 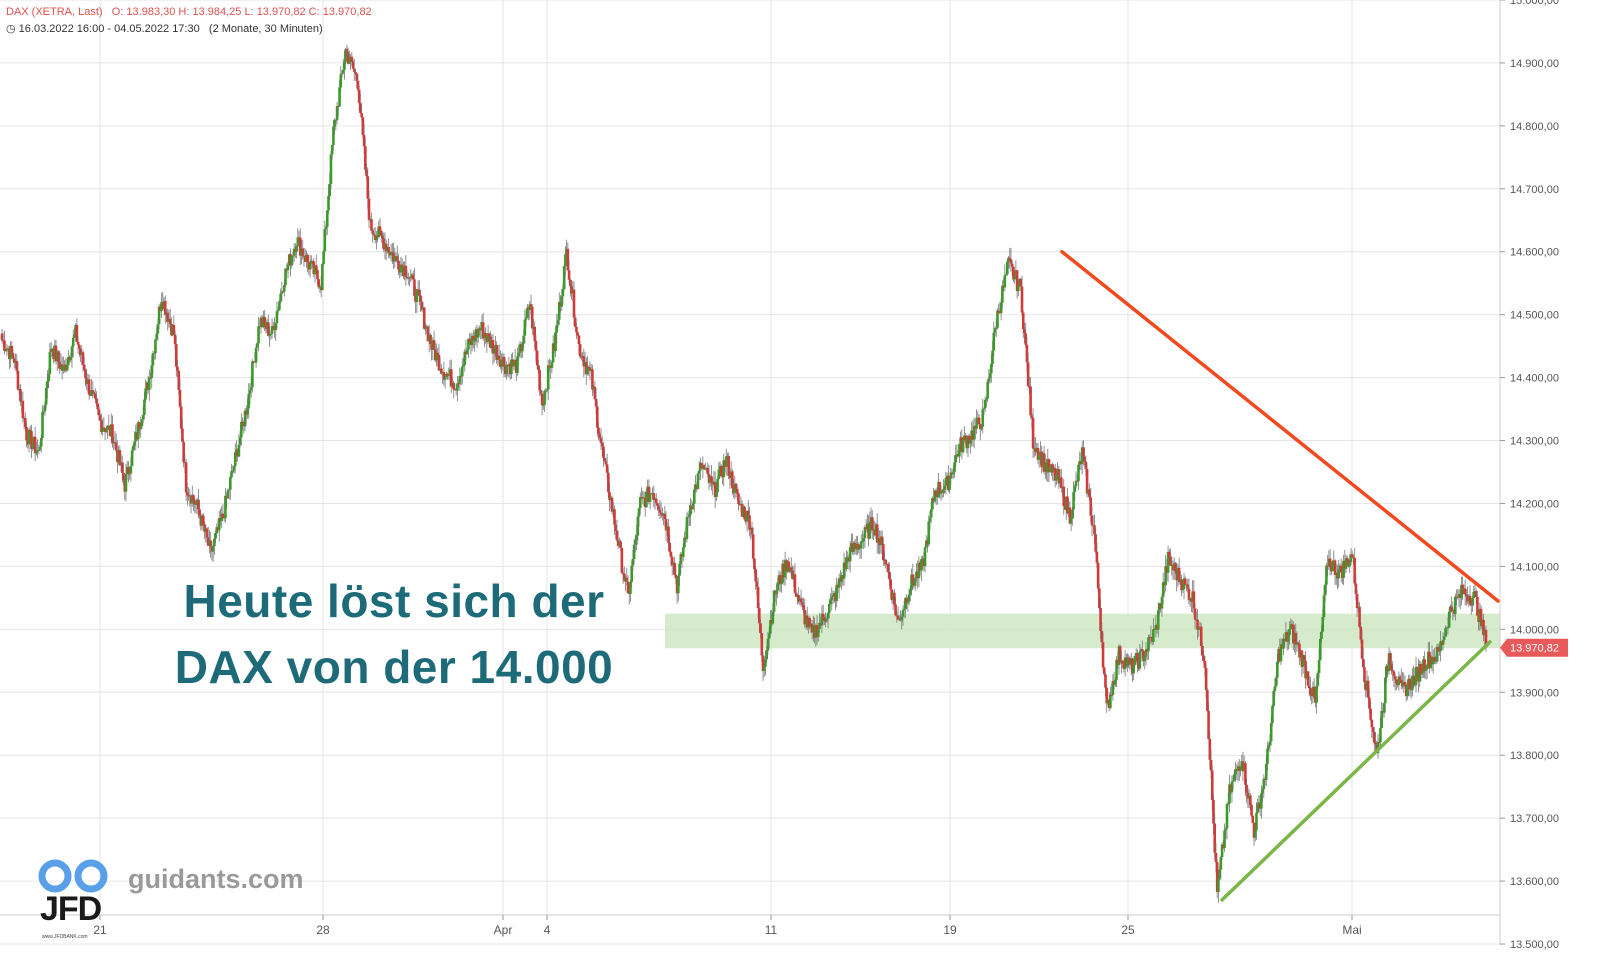 What do you see at coordinates (1534, 567) in the screenshot?
I see `y-axis-tick-label: 14.100,00` at bounding box center [1534, 567].